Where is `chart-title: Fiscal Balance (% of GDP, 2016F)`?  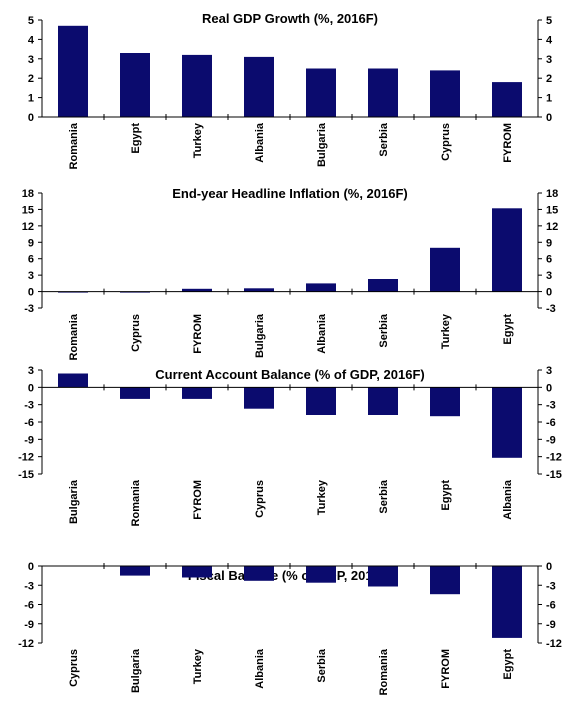 chart-title: Fiscal Balance (% of GDP, 2016F) is located at coordinates (290, 575).